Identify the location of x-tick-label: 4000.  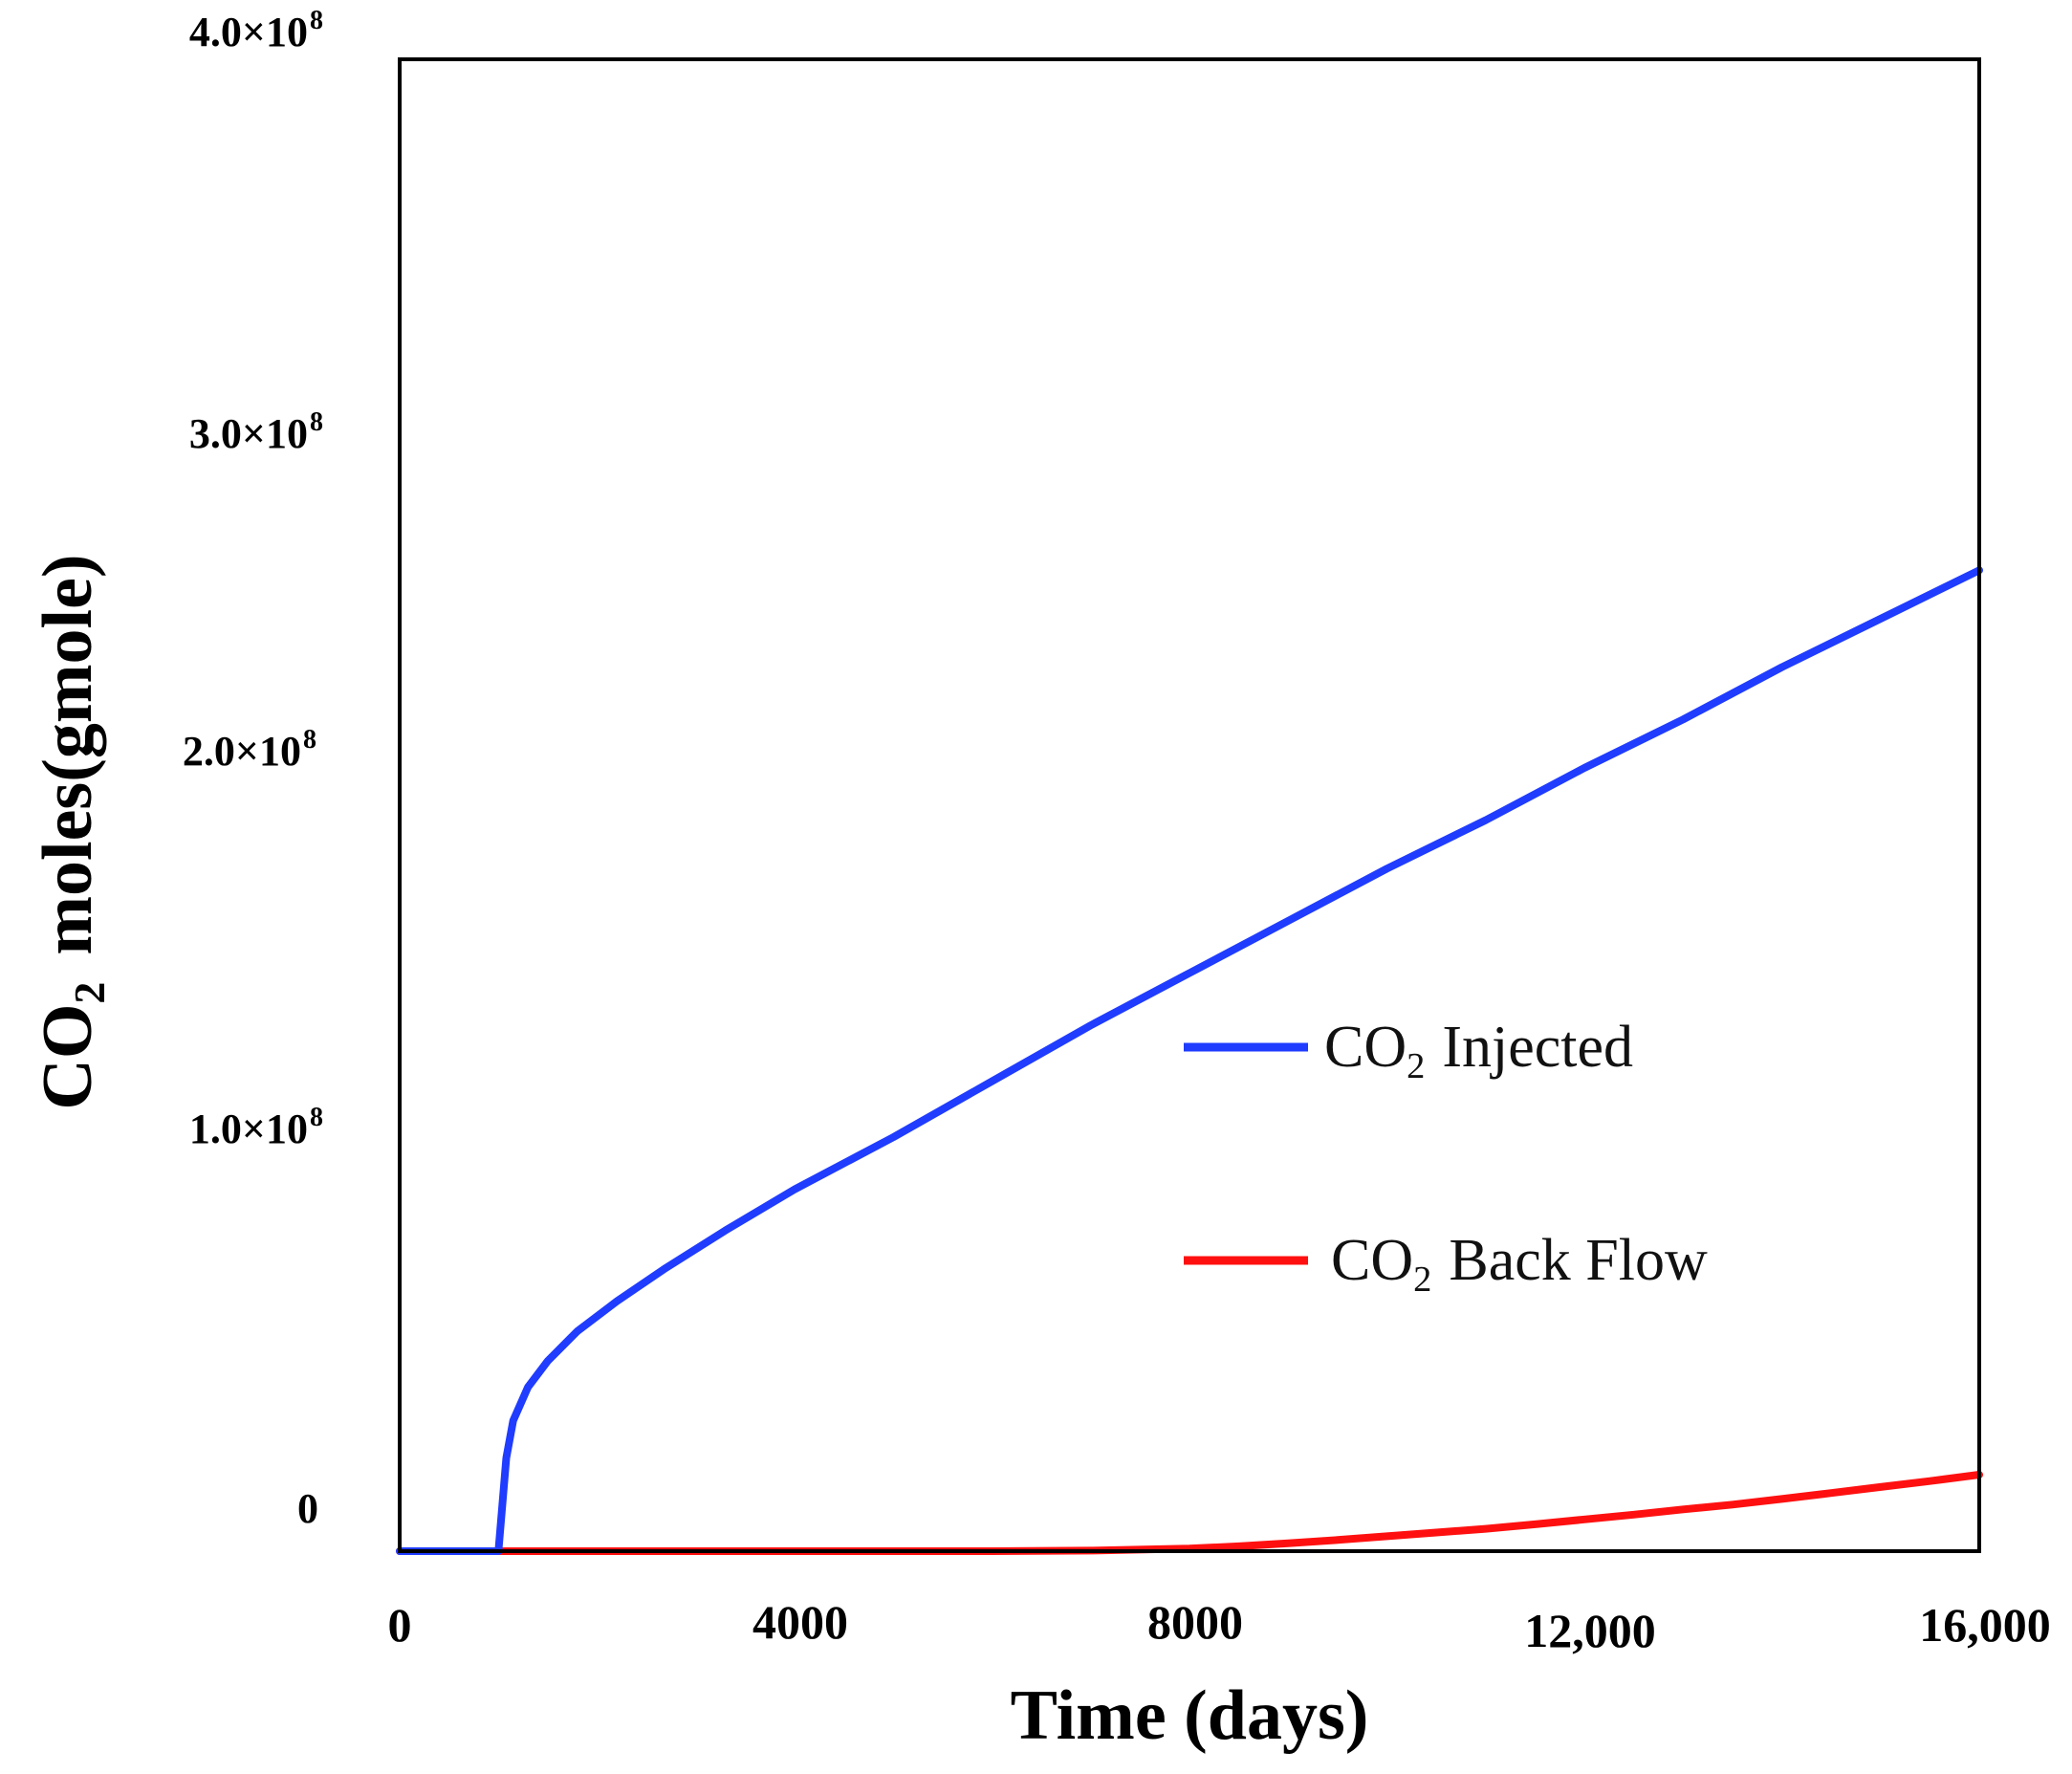
(800, 1622).